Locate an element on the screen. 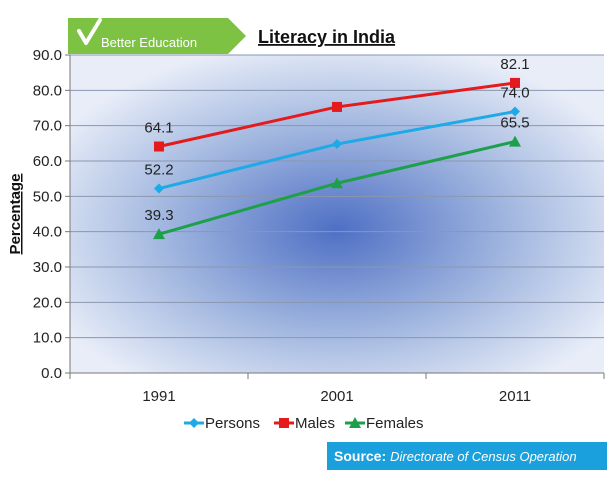 The width and height of the screenshot is (611, 477). data-label-males: 82.1 is located at coordinates (514, 64).